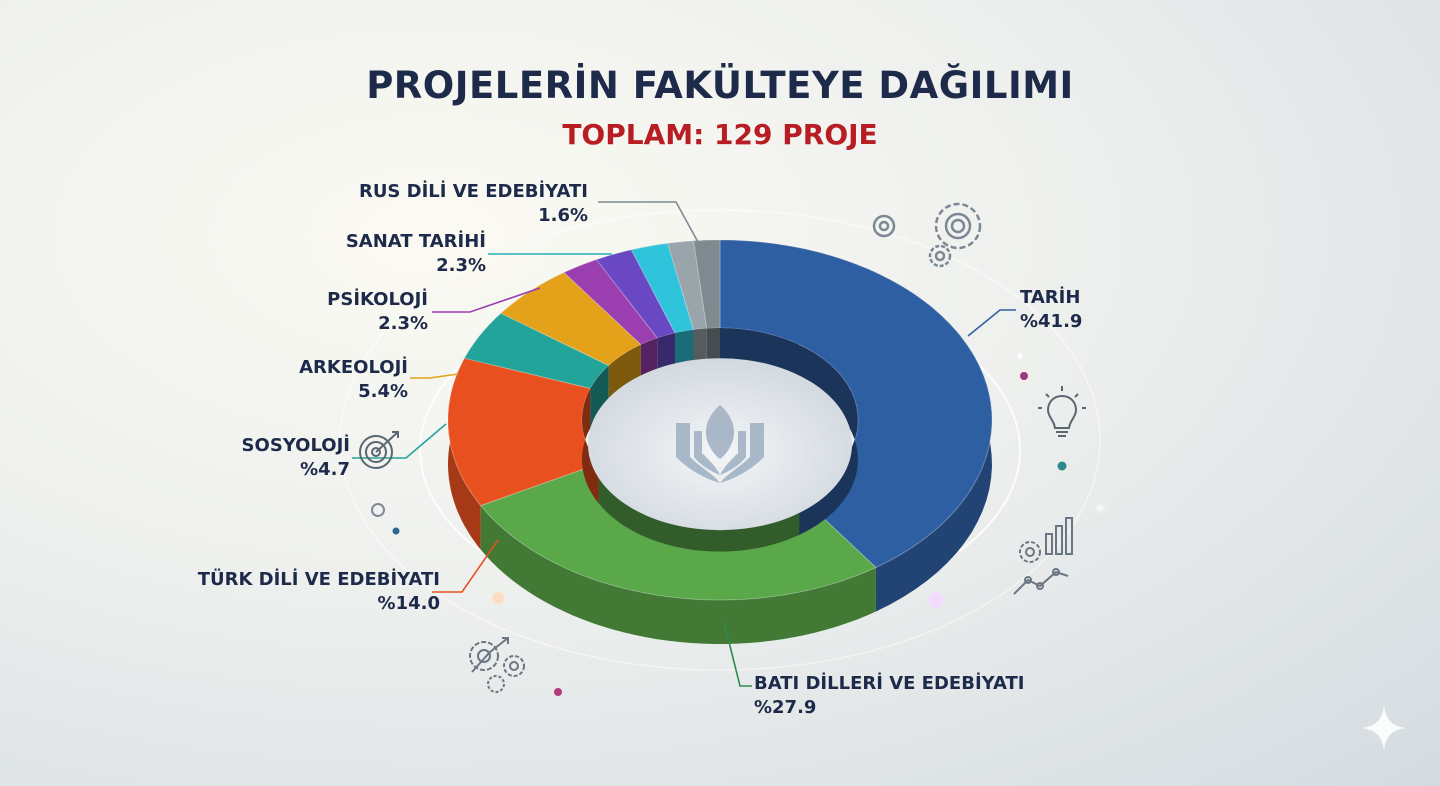  I want to click on label-sosyoloji-value: %4.7, so click(325, 469).